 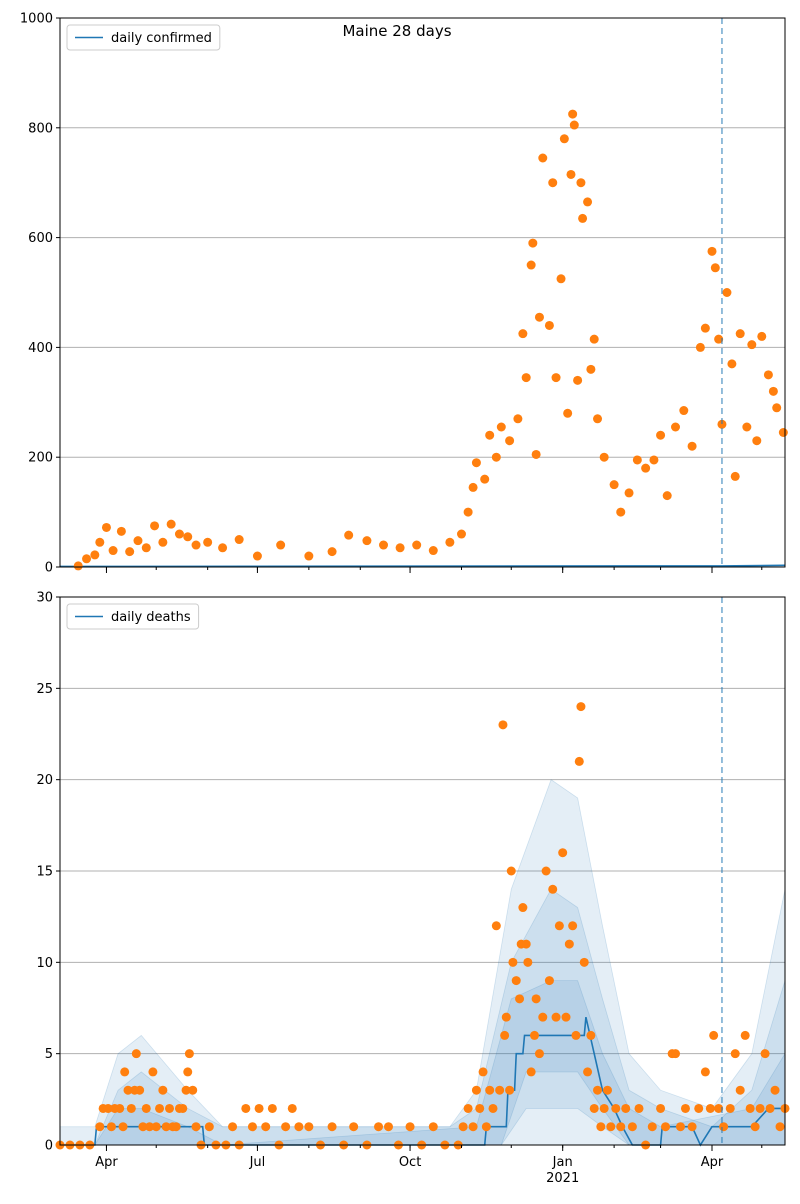 What do you see at coordinates (49, 1054) in the screenshot?
I see `y-tick-label: 5` at bounding box center [49, 1054].